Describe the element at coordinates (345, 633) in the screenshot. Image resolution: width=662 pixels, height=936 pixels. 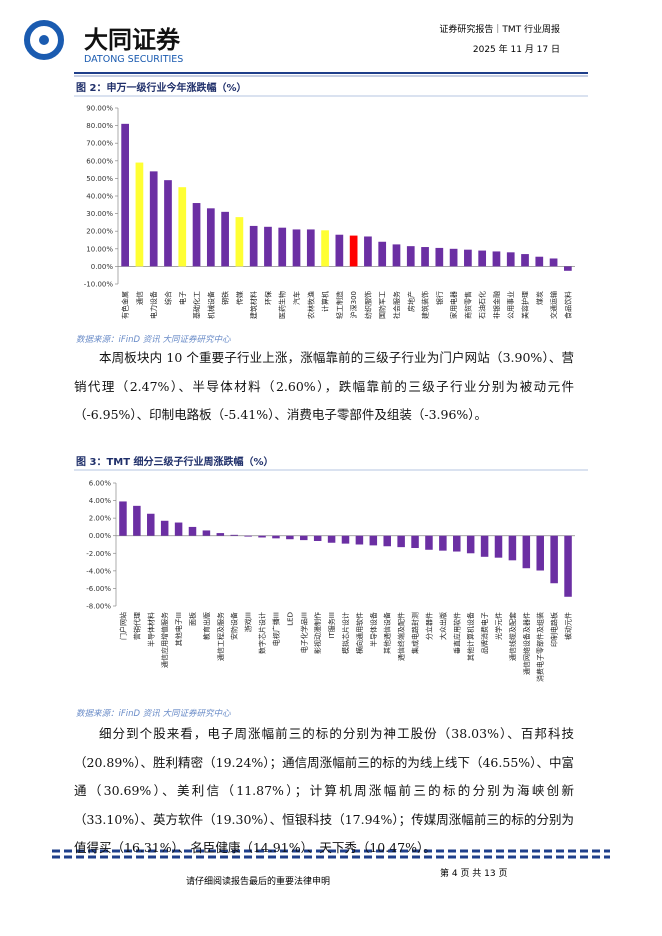
I see `x-tick-label: 模拟芯片设计` at that location.